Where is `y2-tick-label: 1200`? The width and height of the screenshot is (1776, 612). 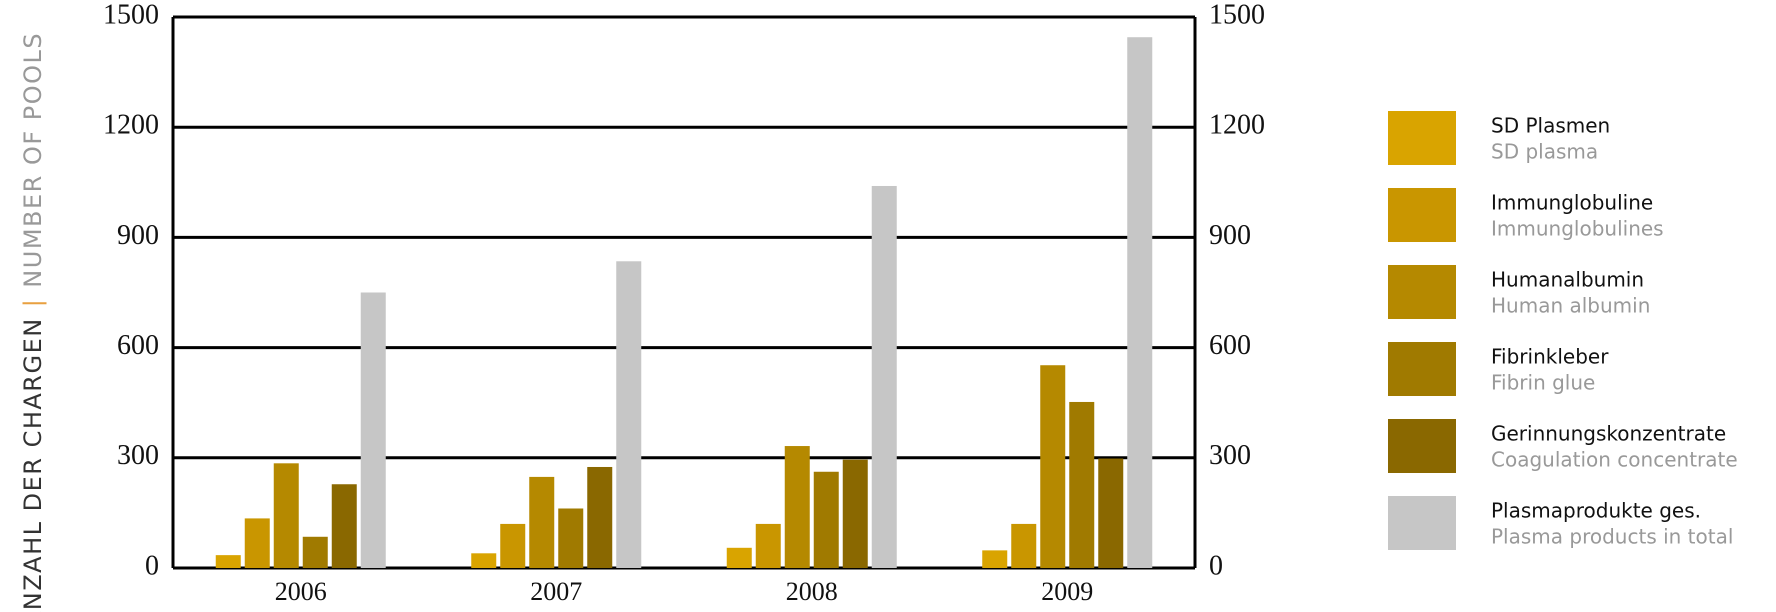
y2-tick-label: 1200 is located at coordinates (1237, 125).